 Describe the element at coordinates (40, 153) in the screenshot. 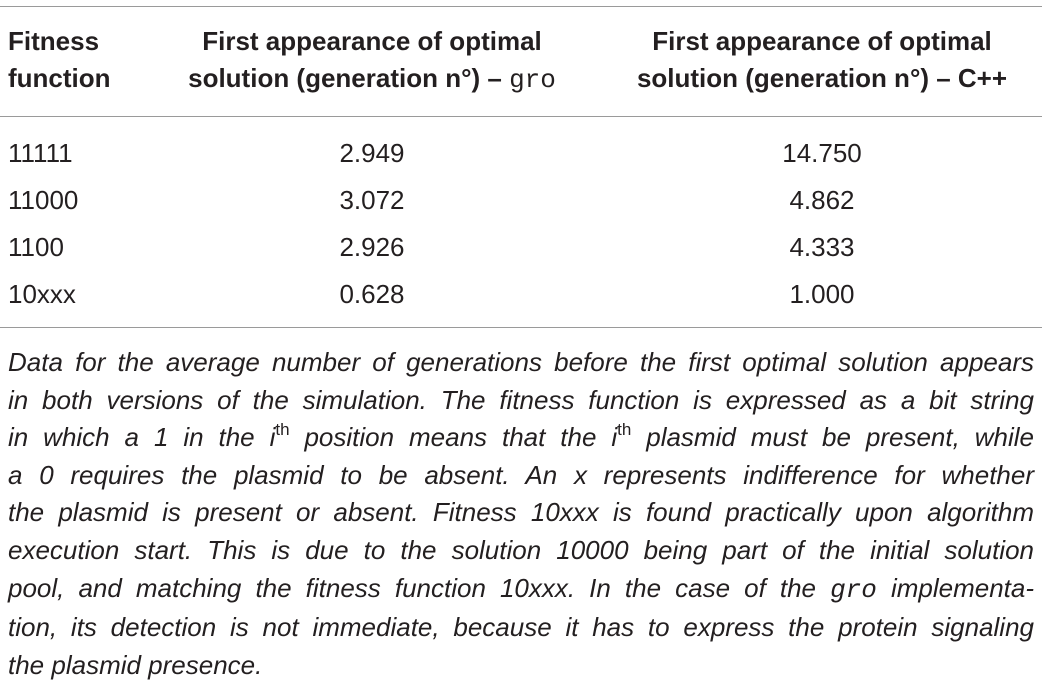

I see `row1-fitness: 11111` at that location.